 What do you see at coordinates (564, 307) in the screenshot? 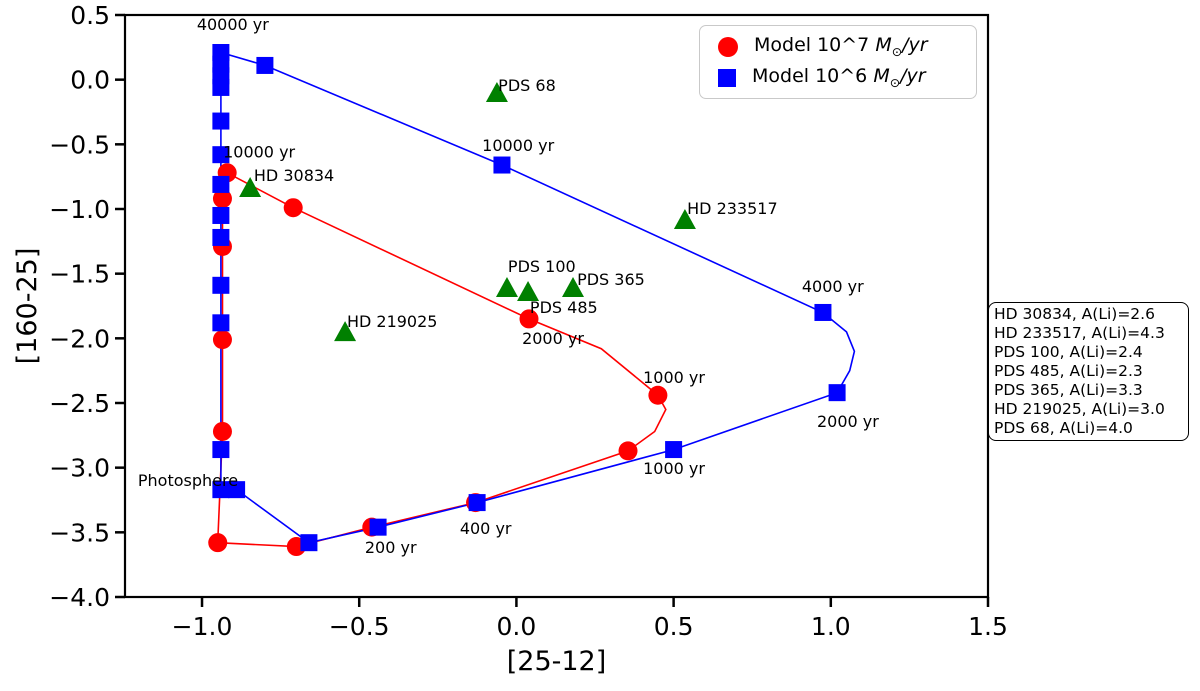
I see `star-label: PDS 485` at bounding box center [564, 307].